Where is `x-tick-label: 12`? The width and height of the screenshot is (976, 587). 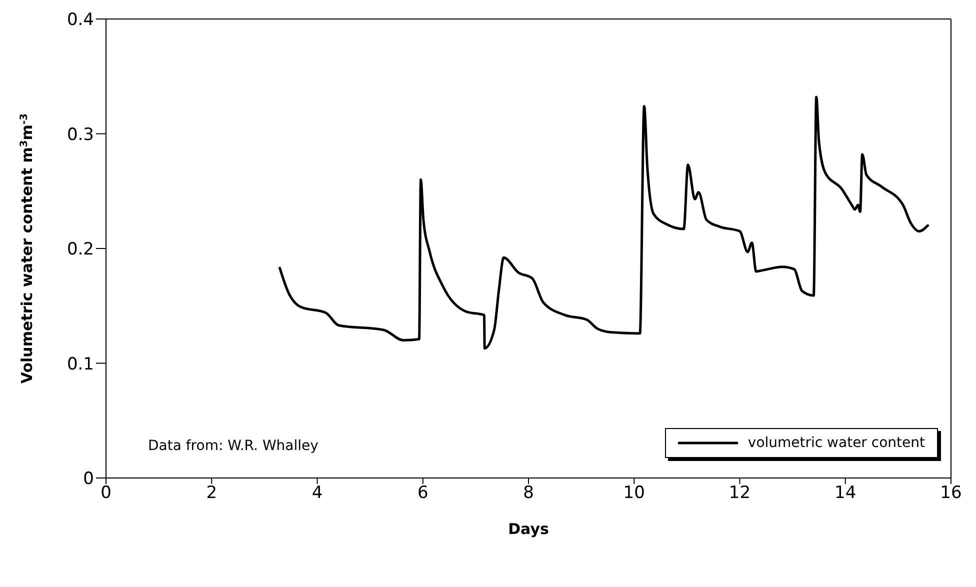 x-tick-label: 12 is located at coordinates (739, 493).